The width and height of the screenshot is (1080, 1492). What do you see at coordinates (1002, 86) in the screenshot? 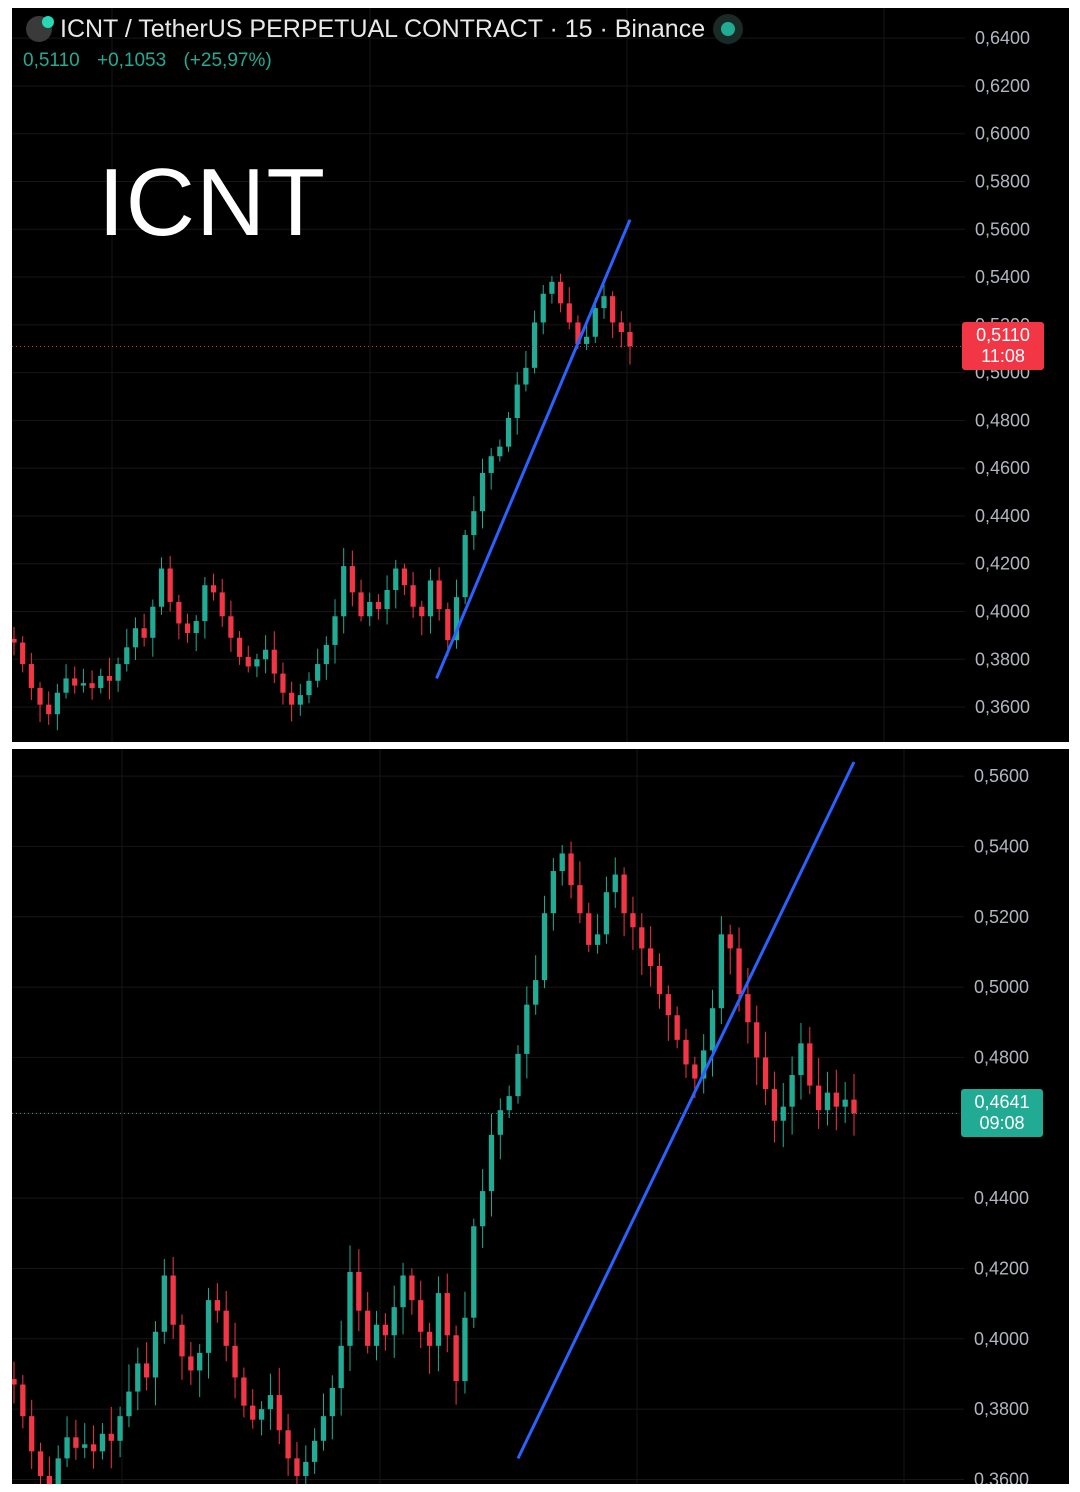
I see `y-tick-label: 0,6200` at bounding box center [1002, 86].